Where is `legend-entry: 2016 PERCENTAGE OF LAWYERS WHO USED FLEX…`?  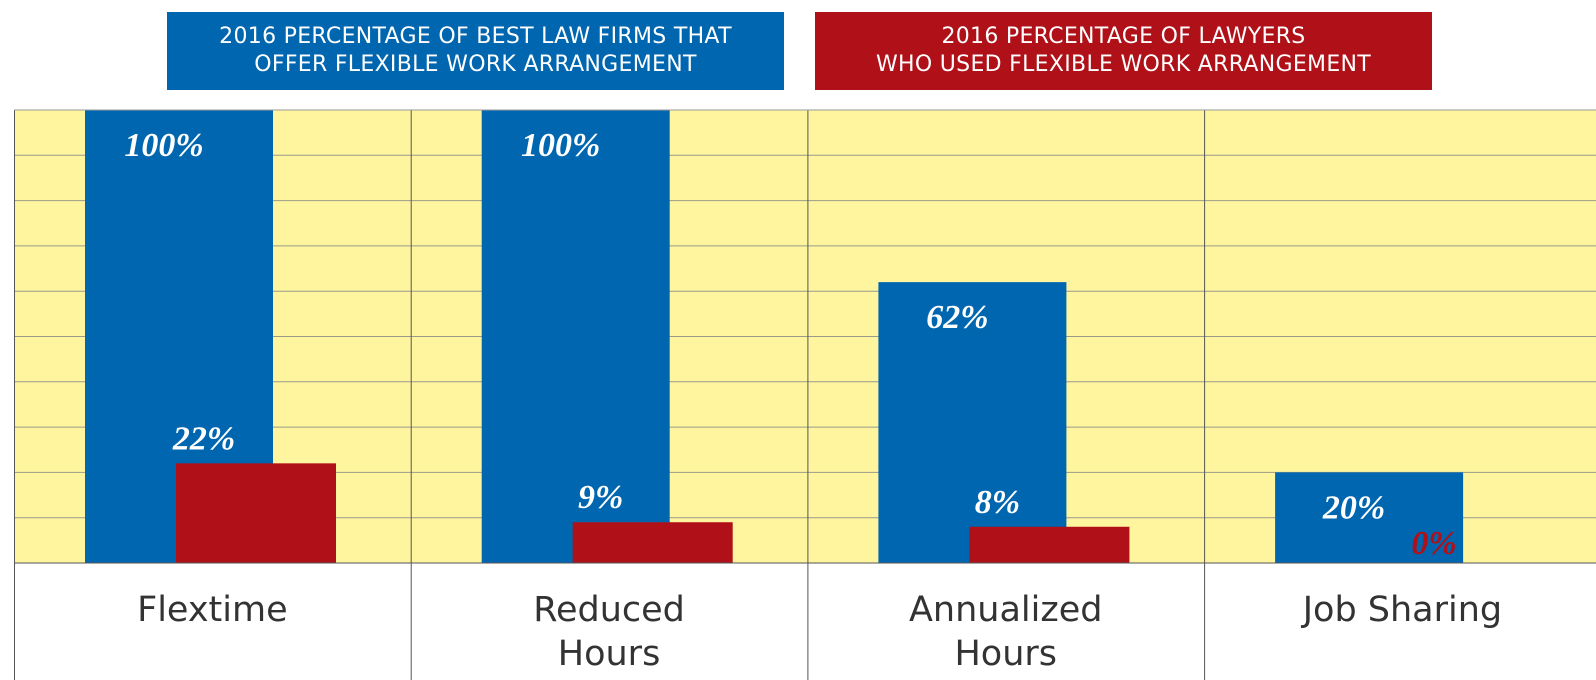
legend-entry: 2016 PERCENTAGE OF LAWYERS WHO USED FLEX… is located at coordinates (1123, 51).